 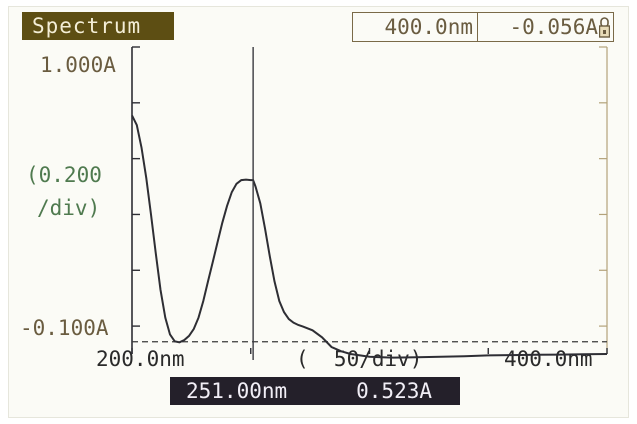 I want to click on x-axis-scale-label: ( 50/div), so click(x=359, y=359).